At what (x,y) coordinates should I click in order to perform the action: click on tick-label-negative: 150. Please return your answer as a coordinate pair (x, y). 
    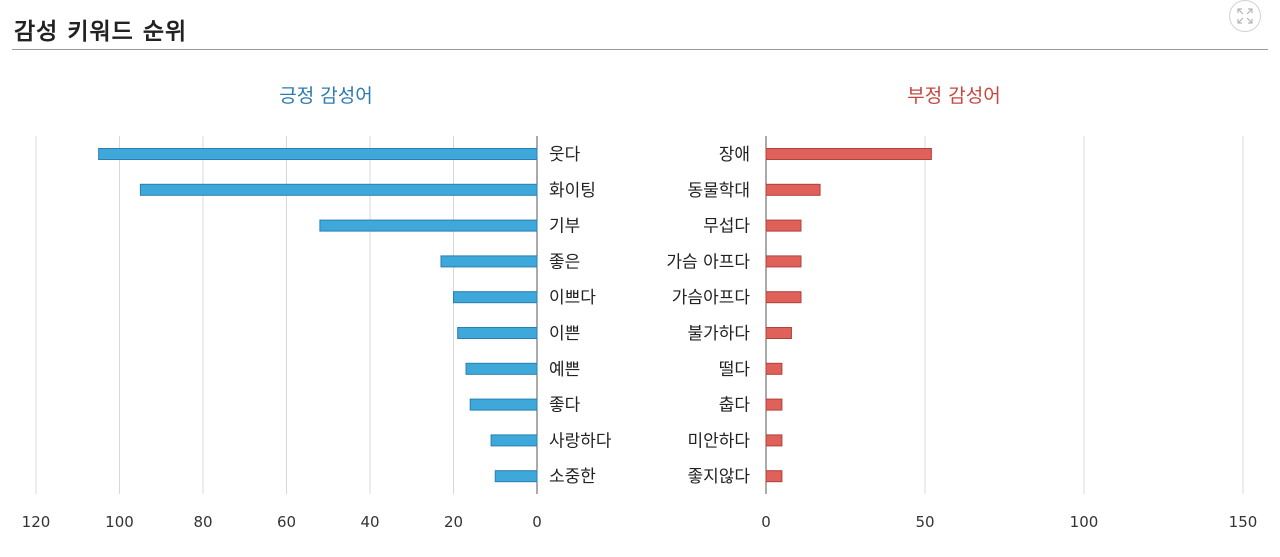
    Looking at the image, I should click on (1243, 522).